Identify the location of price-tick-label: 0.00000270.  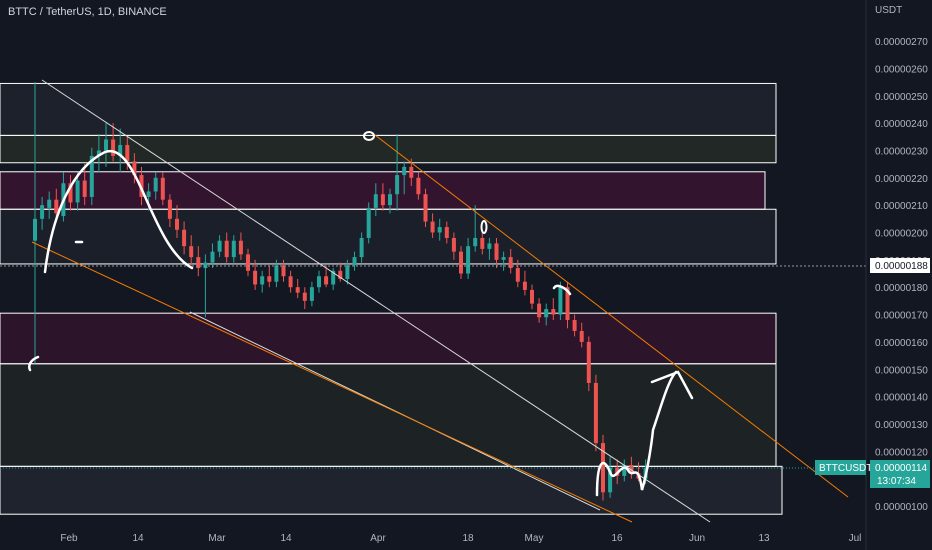
(901, 42).